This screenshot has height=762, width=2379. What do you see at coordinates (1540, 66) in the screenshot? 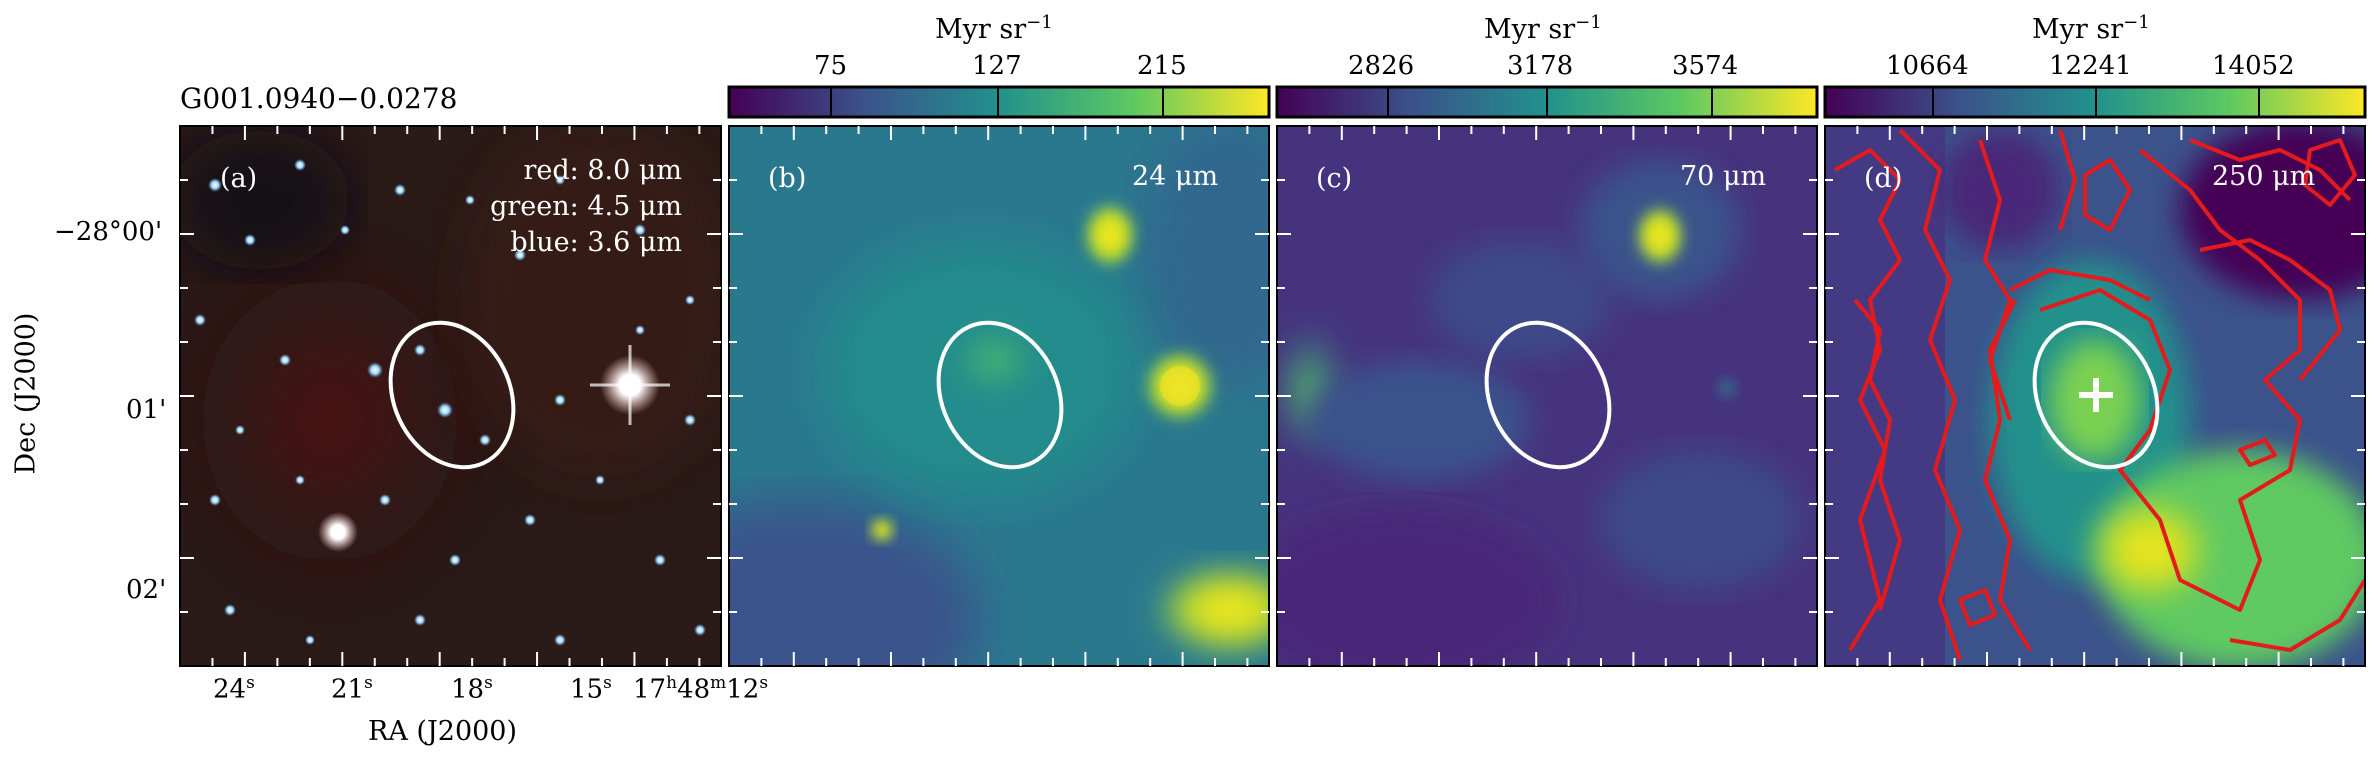
I see `colorbar-tick-label: 3178` at bounding box center [1540, 66].